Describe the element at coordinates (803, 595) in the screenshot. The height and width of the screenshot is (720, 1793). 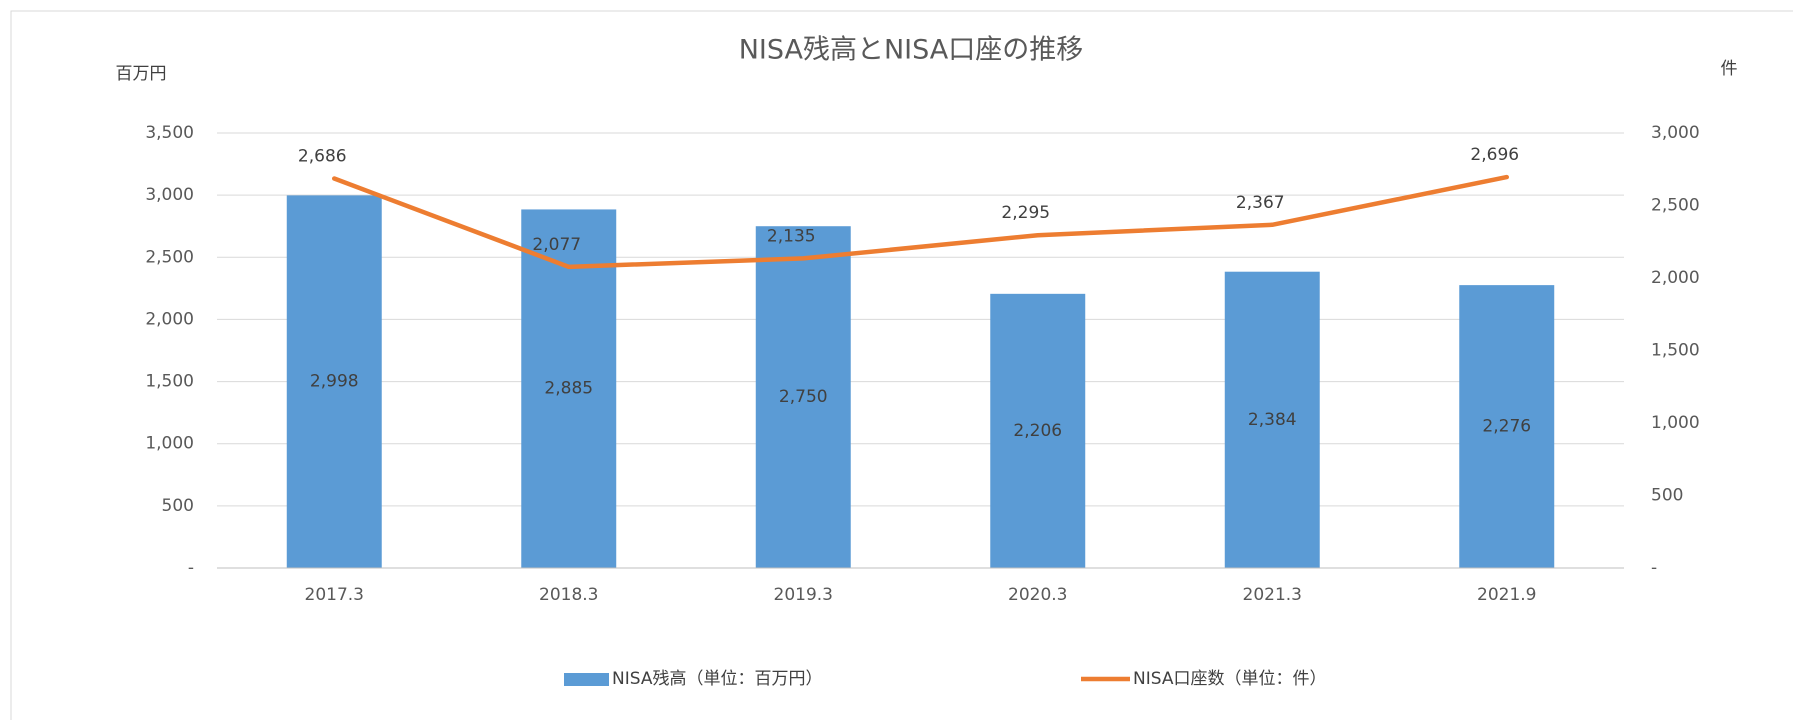
I see `x-tick-label: 2019.3` at that location.